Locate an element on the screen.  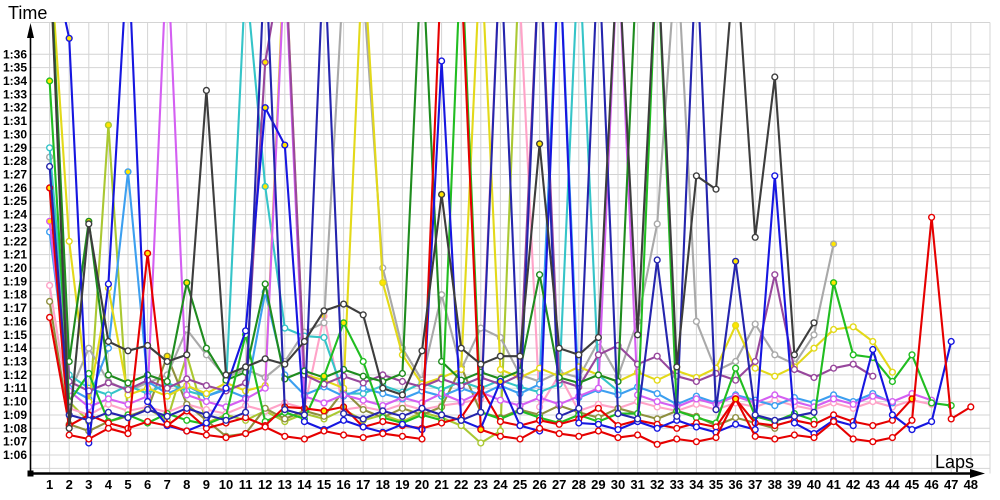
x-tick-label: 18 is located at coordinates (383, 484).